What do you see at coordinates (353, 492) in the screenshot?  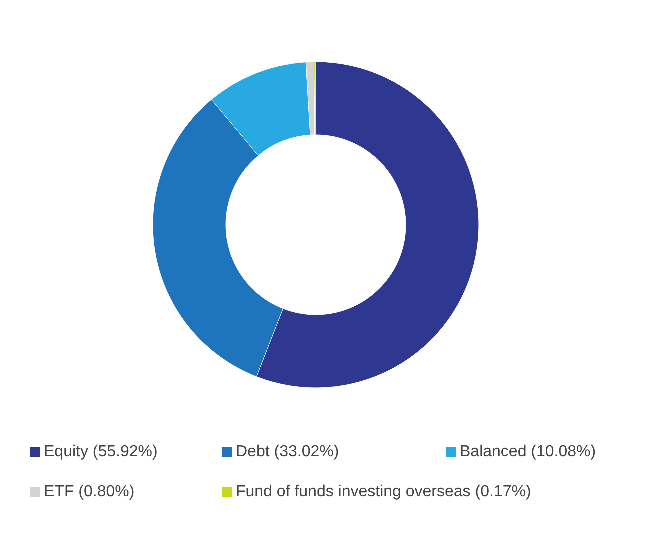 I see `legend-label: Fund of funds investing overseas` at bounding box center [353, 492].